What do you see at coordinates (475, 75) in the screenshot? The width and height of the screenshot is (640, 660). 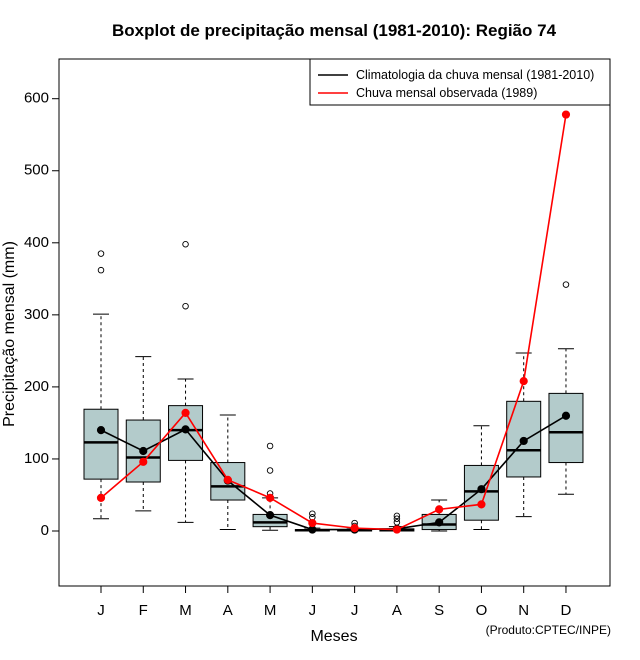 I see `legend-label-climatology: Climatologia da chuva mensal (1981-2010)` at bounding box center [475, 75].